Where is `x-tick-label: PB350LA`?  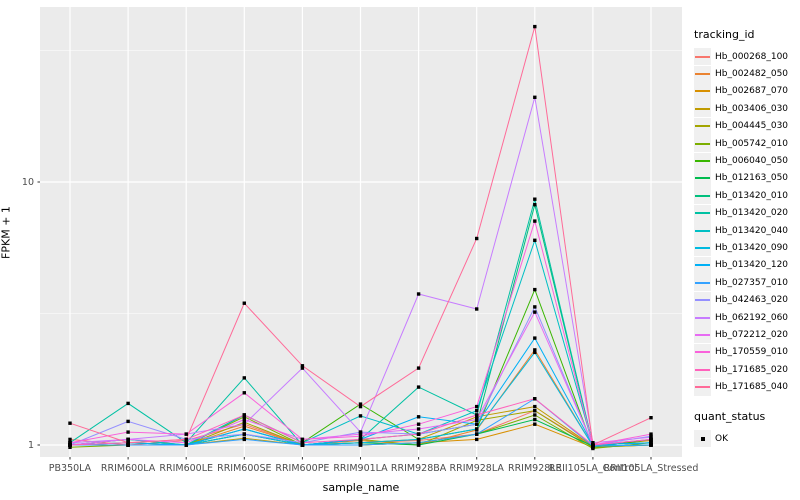
x-tick-label: PB350LA is located at coordinates (70, 468).